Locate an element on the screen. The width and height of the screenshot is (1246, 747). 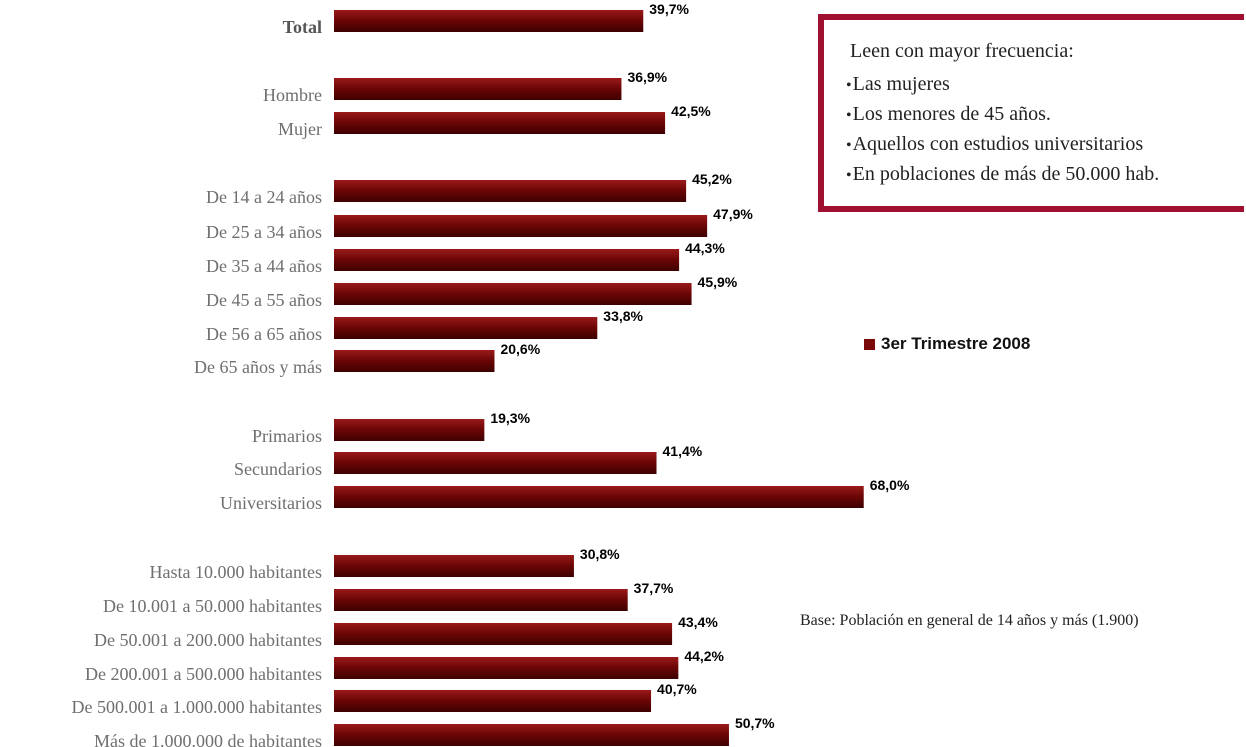
value-label: 50,7% is located at coordinates (755, 723).